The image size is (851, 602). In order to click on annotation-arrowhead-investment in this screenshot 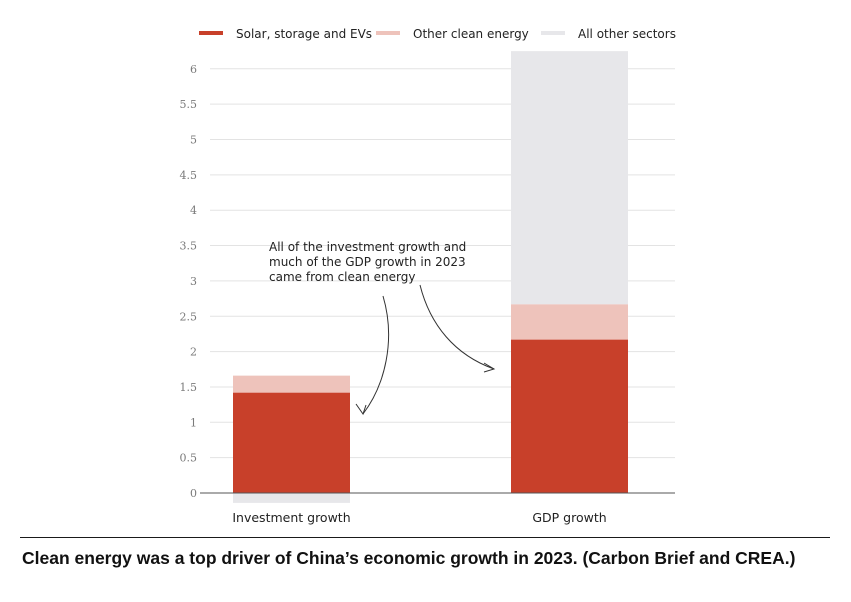, I will do `click(361, 409)`.